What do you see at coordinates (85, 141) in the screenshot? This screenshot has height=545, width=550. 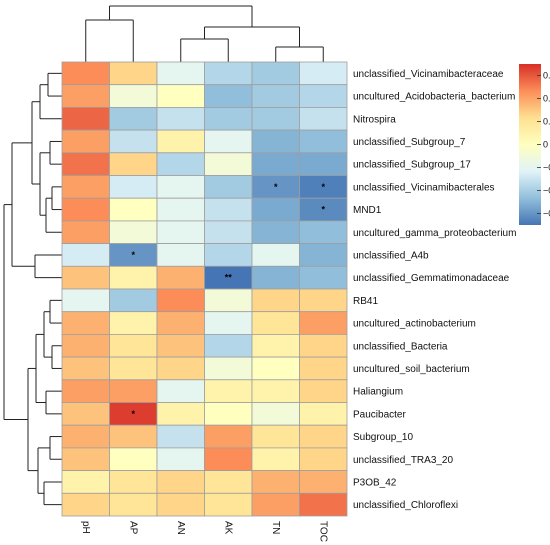 I see `heatmap-cell-unclassified_Subgroup_7-pH` at bounding box center [85, 141].